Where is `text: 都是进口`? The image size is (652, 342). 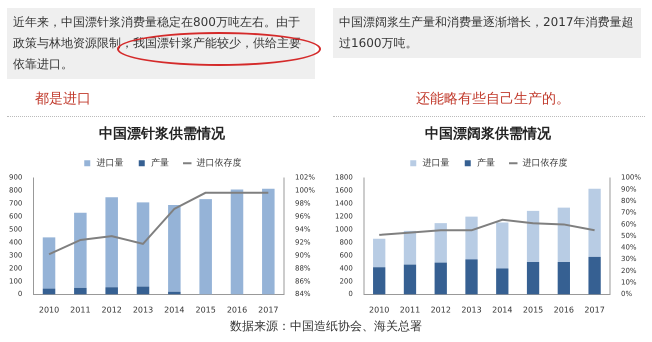
text: 都是进口 is located at coordinates (63, 99).